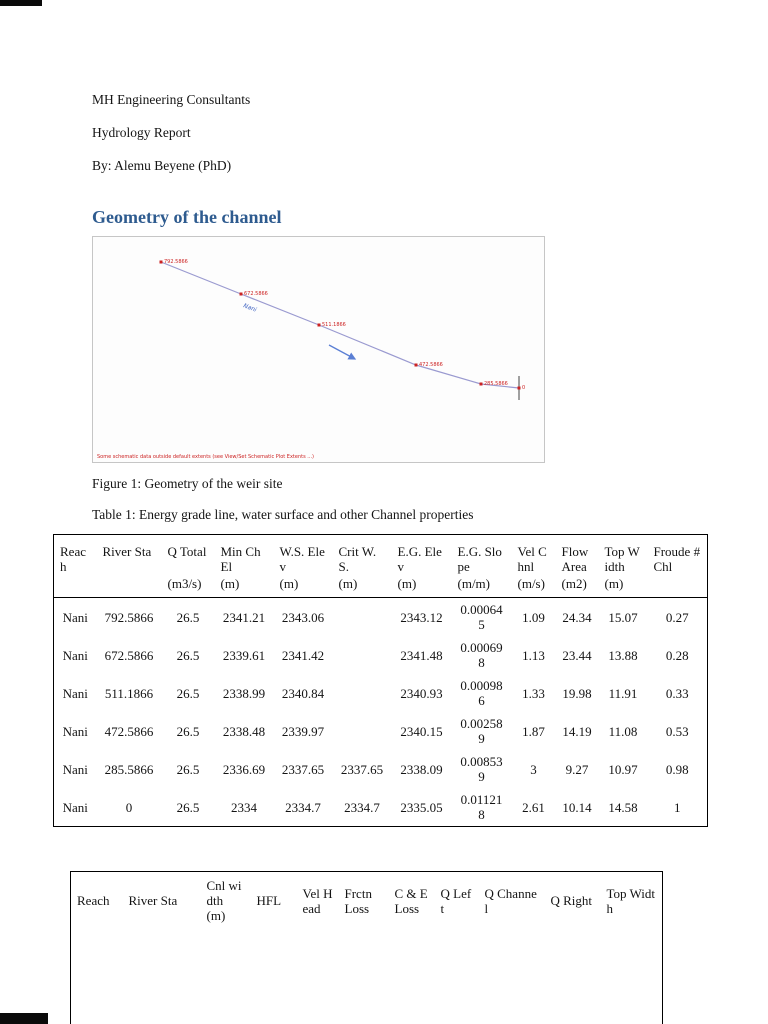  I want to click on t1-cell: 472.5866, so click(129, 731).